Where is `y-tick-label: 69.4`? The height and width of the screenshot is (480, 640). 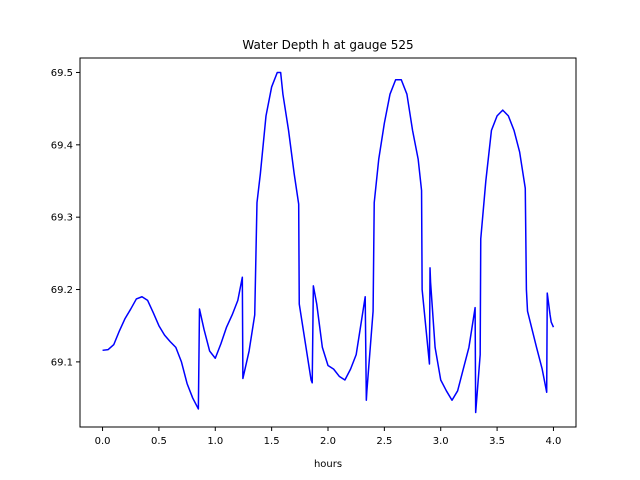
y-tick-label: 69.4 is located at coordinates (62, 145).